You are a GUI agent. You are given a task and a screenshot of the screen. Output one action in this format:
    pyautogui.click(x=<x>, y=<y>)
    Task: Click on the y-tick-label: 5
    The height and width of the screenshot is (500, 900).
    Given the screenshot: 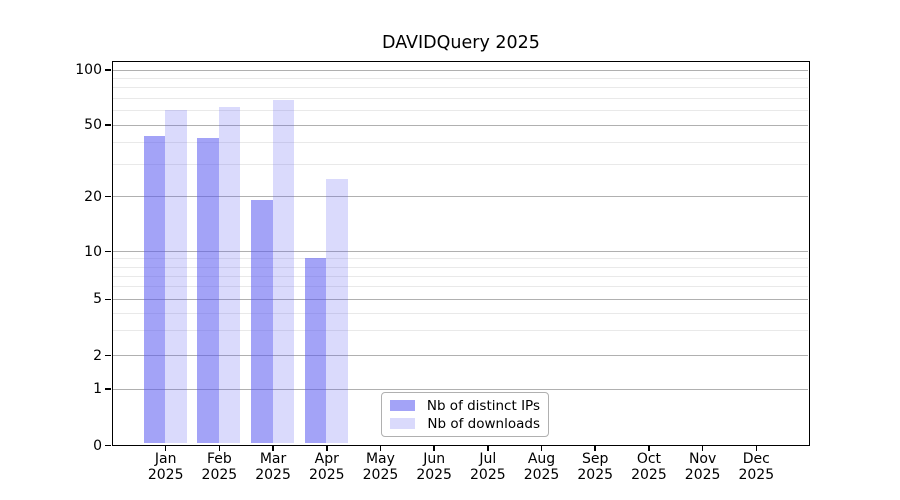 What is the action you would take?
    pyautogui.click(x=97, y=299)
    